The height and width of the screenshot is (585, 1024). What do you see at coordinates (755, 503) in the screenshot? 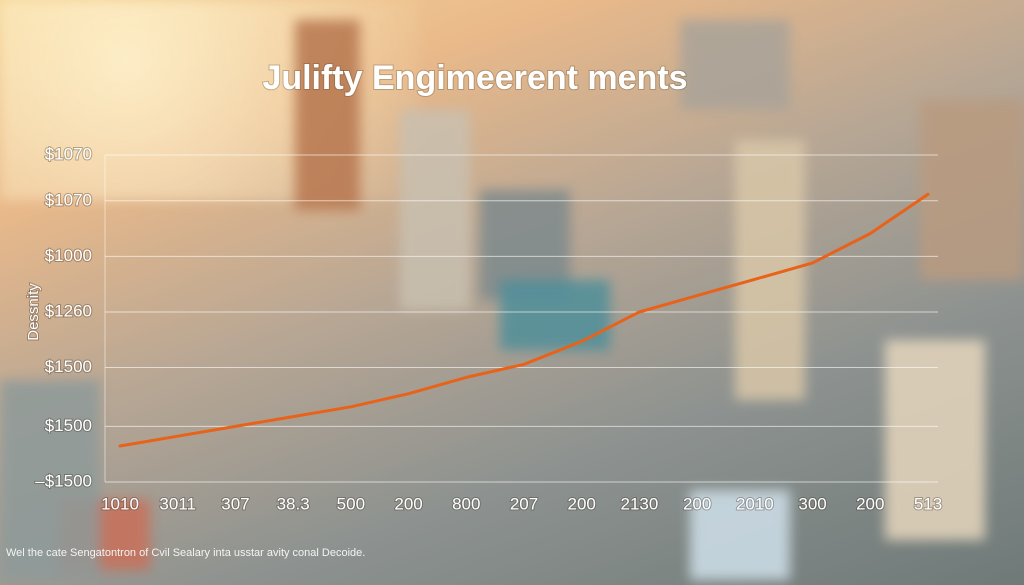
I see `x-tick-label: 2010` at bounding box center [755, 503].